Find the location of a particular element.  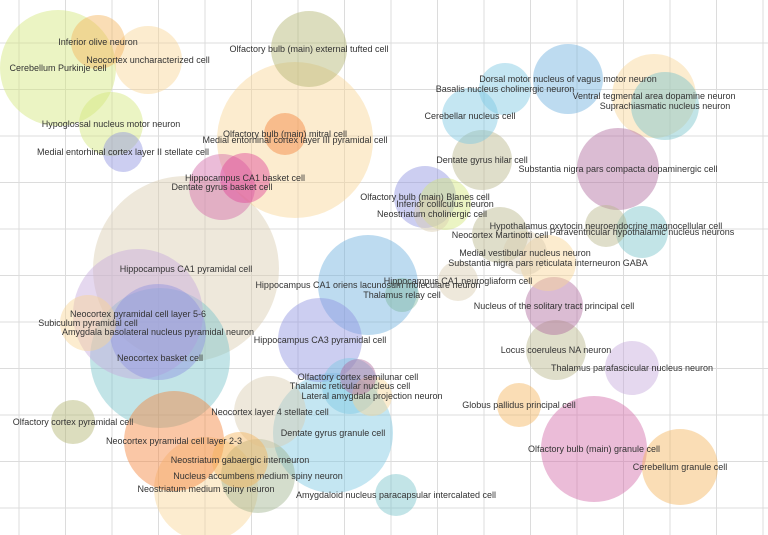

bubble-label: Neostriatum cholinergic cell is located at coordinates (432, 214).